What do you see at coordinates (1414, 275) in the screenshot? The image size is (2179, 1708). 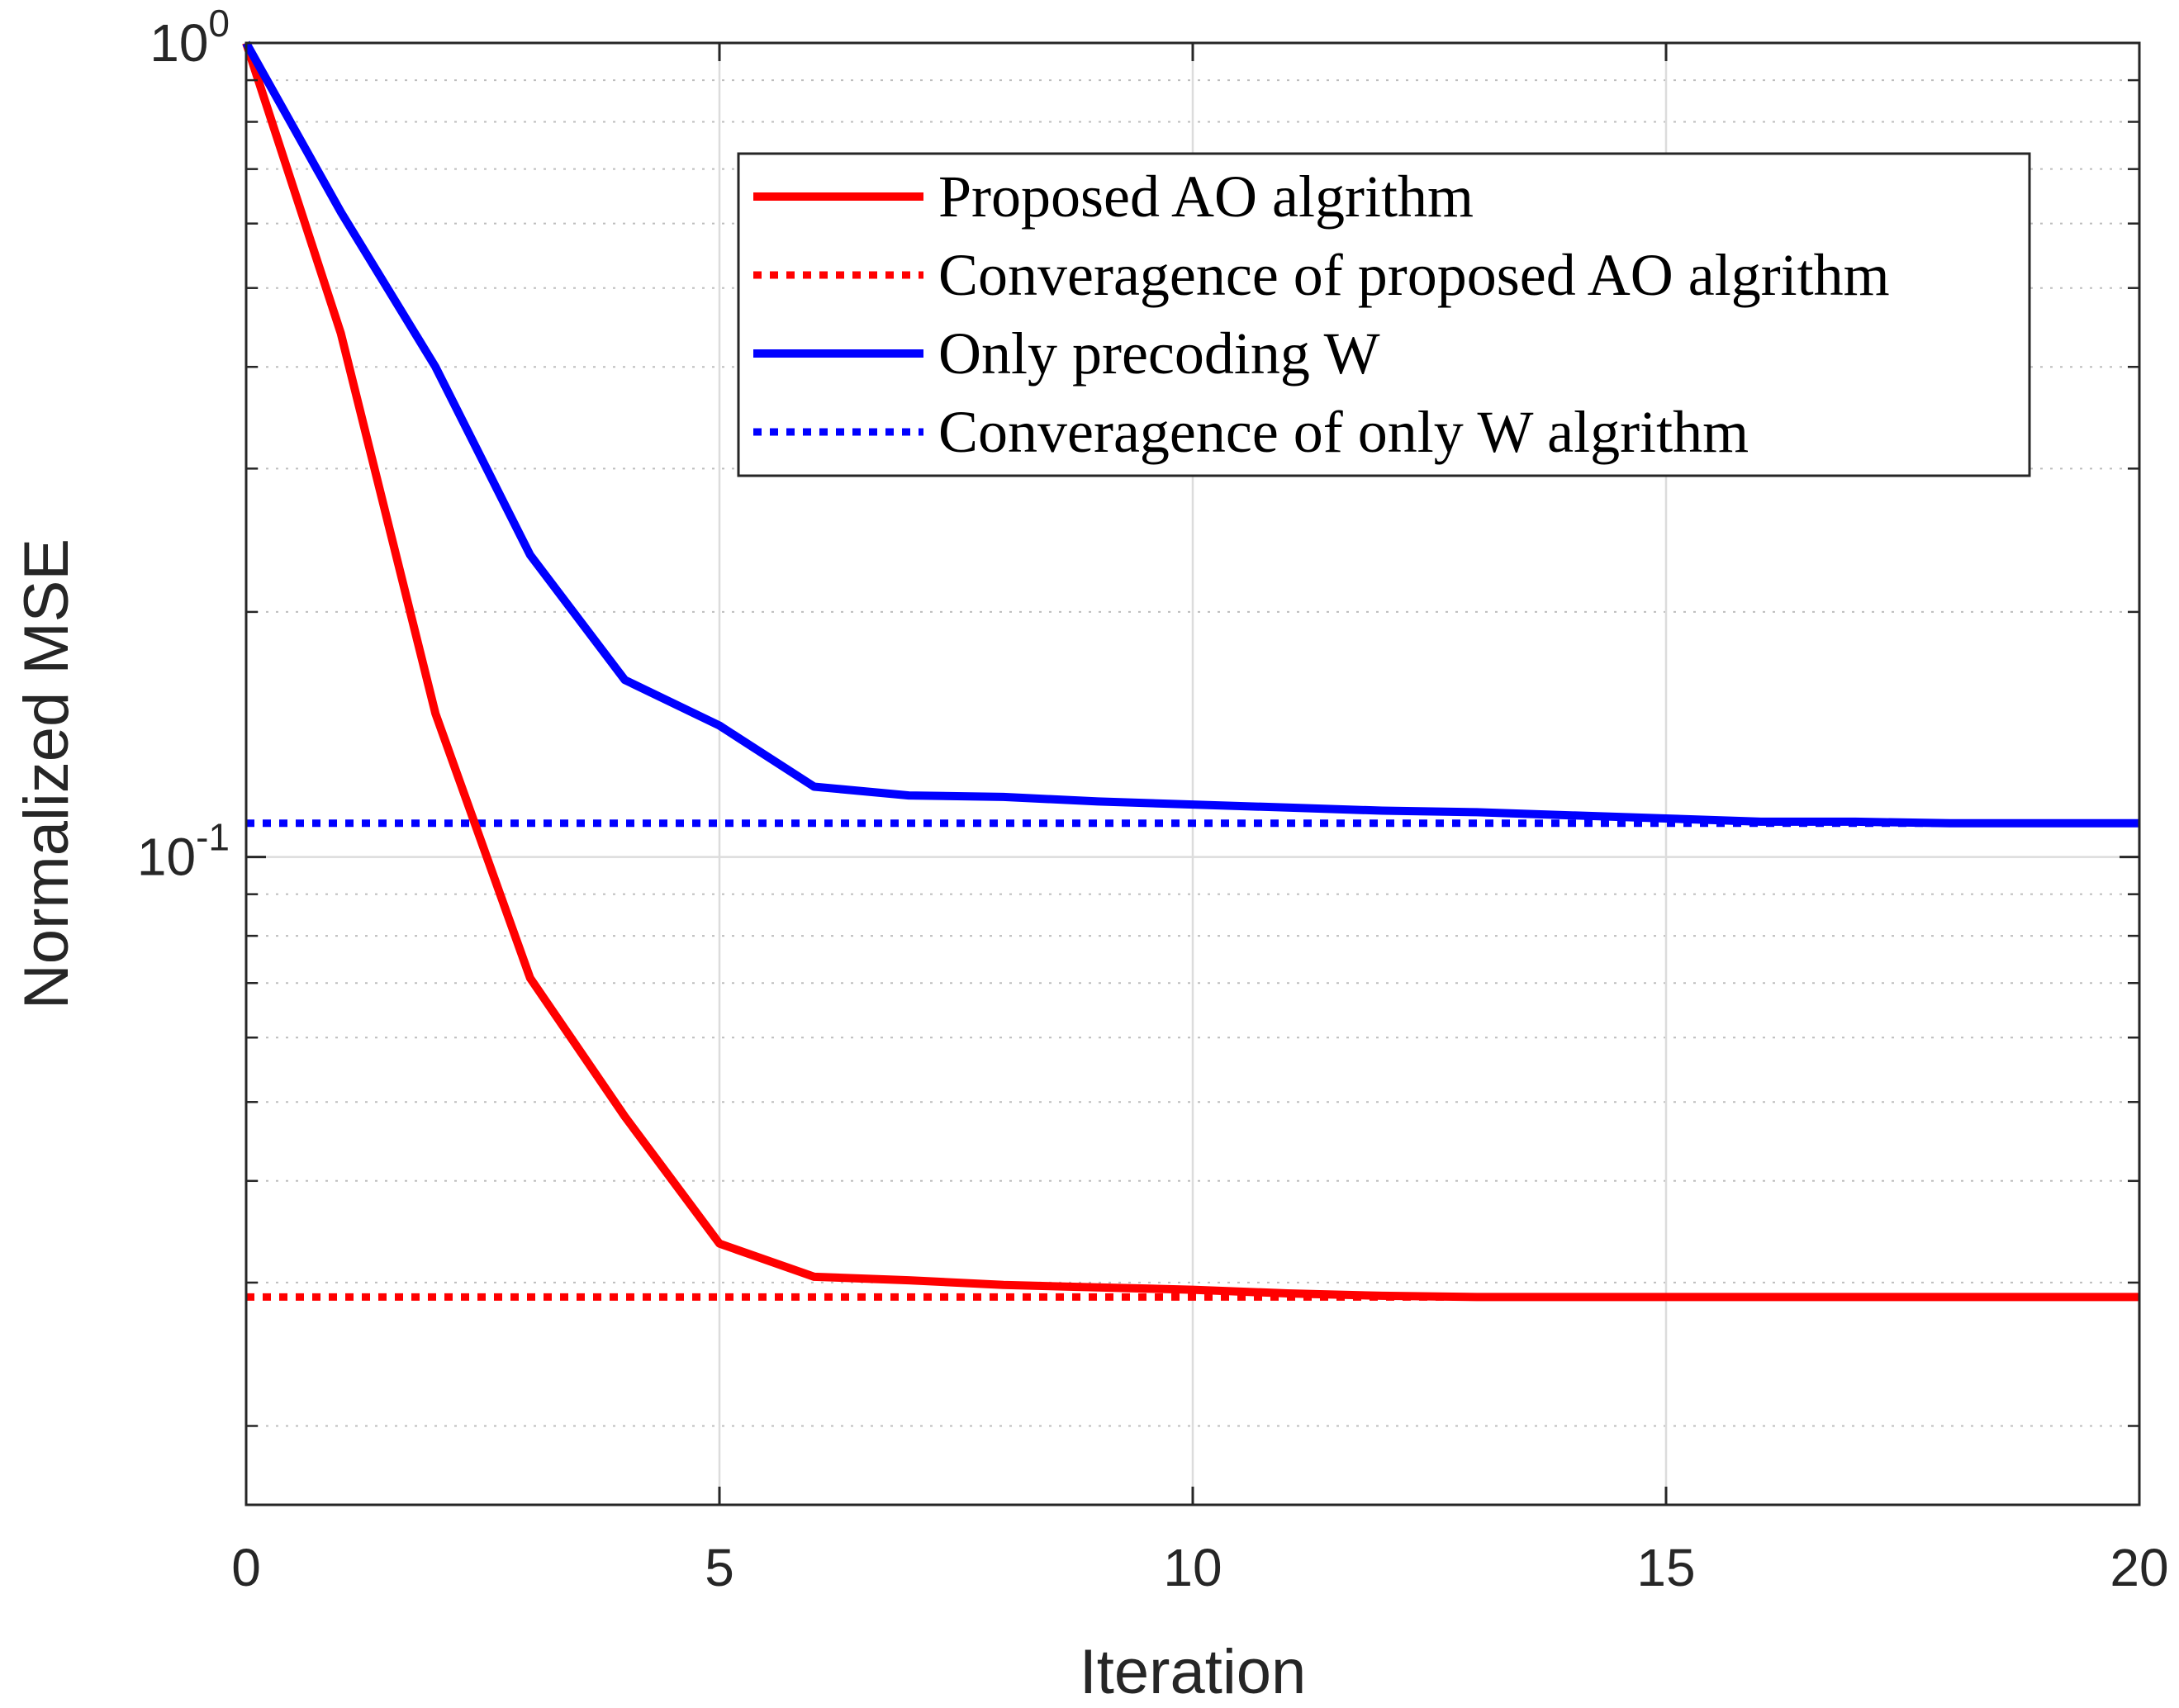 I see `legend-label: Converagence of proposed AO algrithm` at bounding box center [1414, 275].